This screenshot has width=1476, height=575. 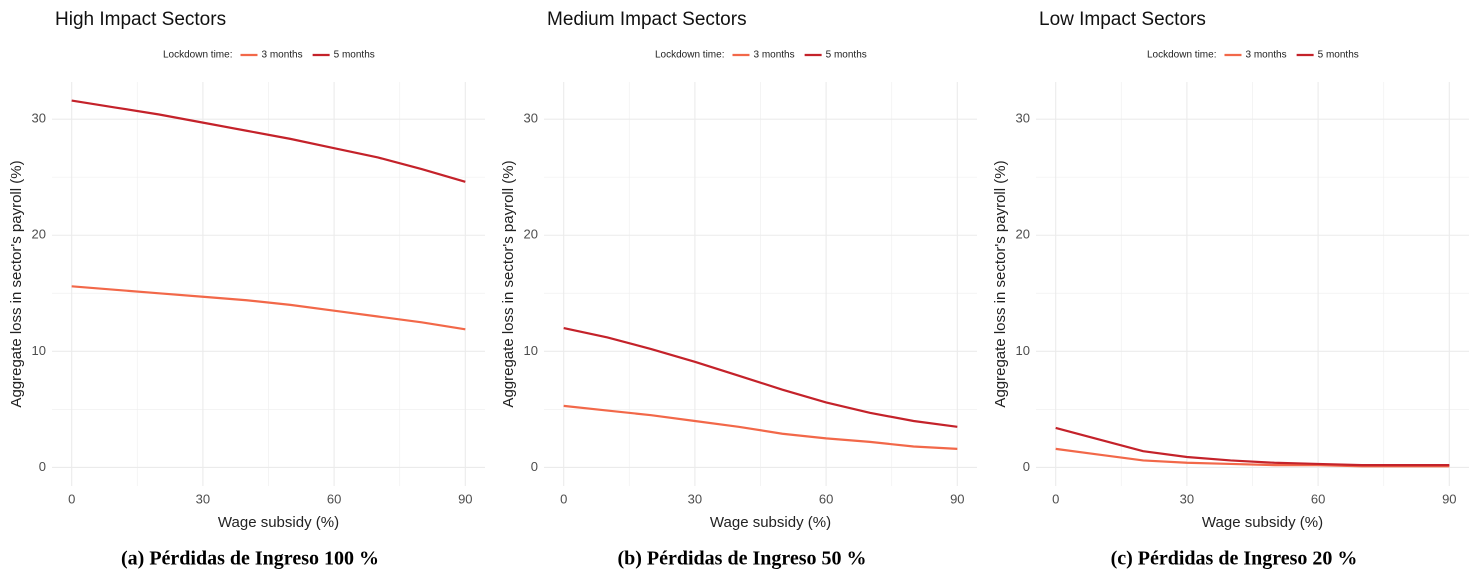 What do you see at coordinates (1234, 559) in the screenshot?
I see `caption: (c) Pérdidas de Ingreso 20 %` at bounding box center [1234, 559].